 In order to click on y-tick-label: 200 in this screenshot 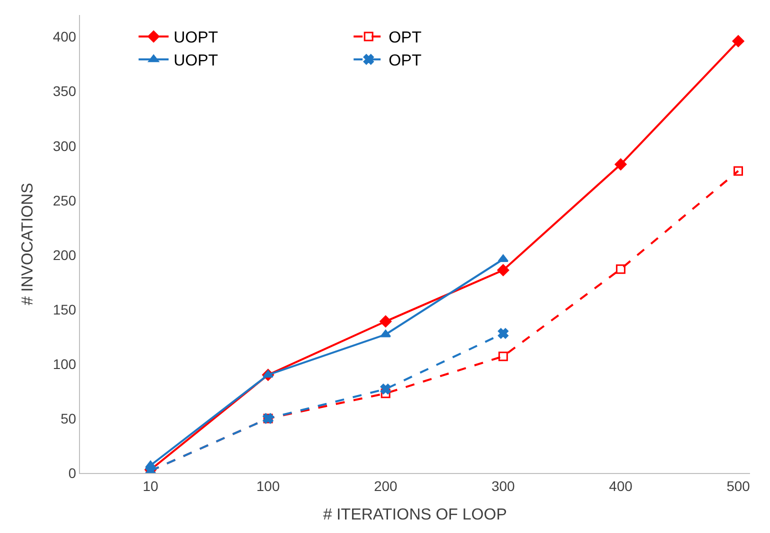, I will do `click(64, 254)`.